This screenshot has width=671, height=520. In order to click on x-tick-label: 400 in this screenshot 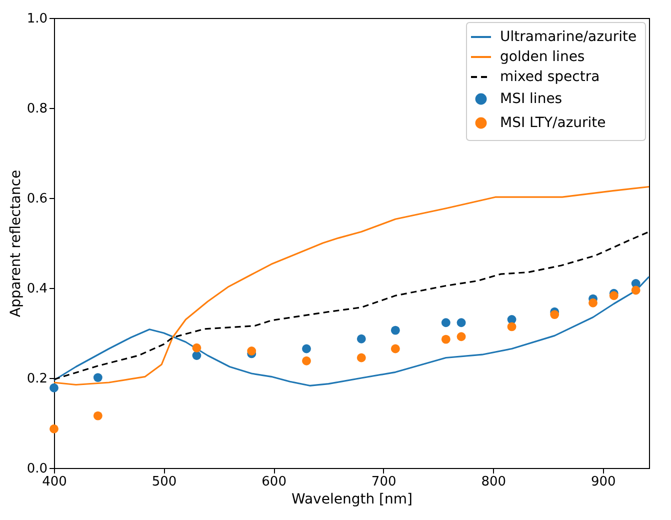, I will do `click(54, 482)`.